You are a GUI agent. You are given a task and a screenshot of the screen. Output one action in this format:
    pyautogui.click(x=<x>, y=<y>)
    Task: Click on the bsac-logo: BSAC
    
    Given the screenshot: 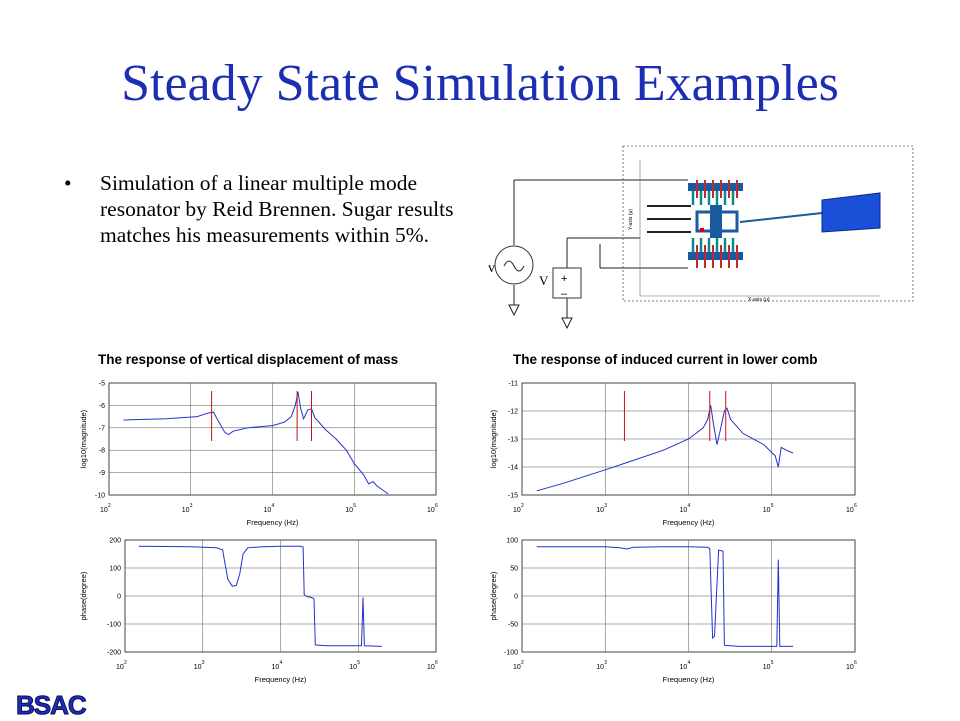 What is the action you would take?
    pyautogui.click(x=52, y=705)
    